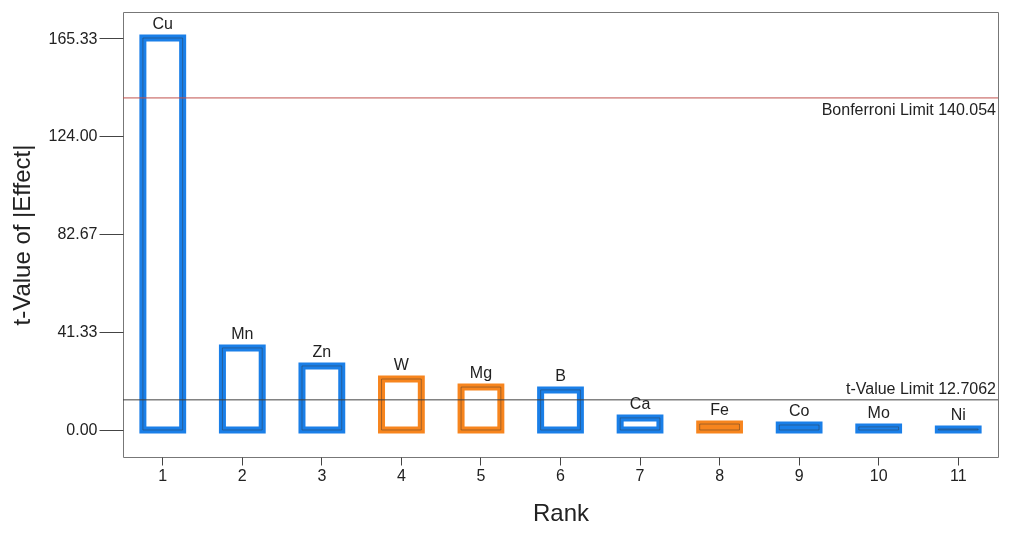  What do you see at coordinates (401, 475) in the screenshot?
I see `x-tick-label: 4` at bounding box center [401, 475].